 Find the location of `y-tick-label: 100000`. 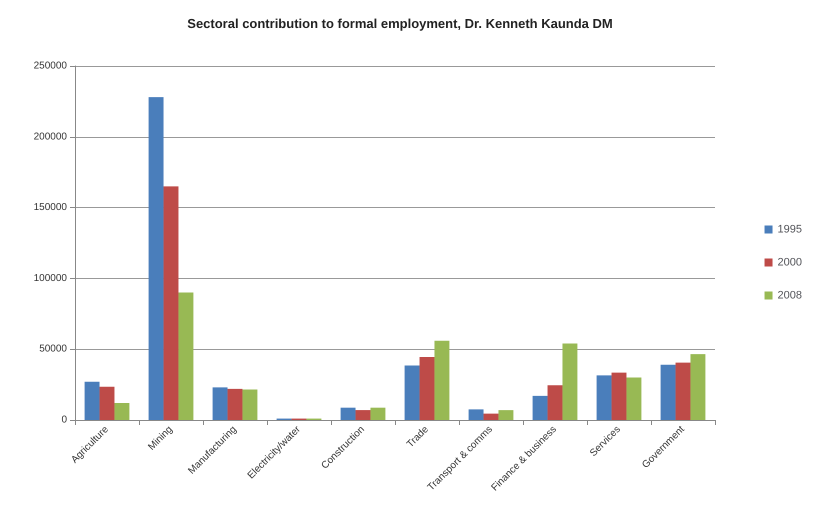

y-tick-label: 100000 is located at coordinates (51, 278).